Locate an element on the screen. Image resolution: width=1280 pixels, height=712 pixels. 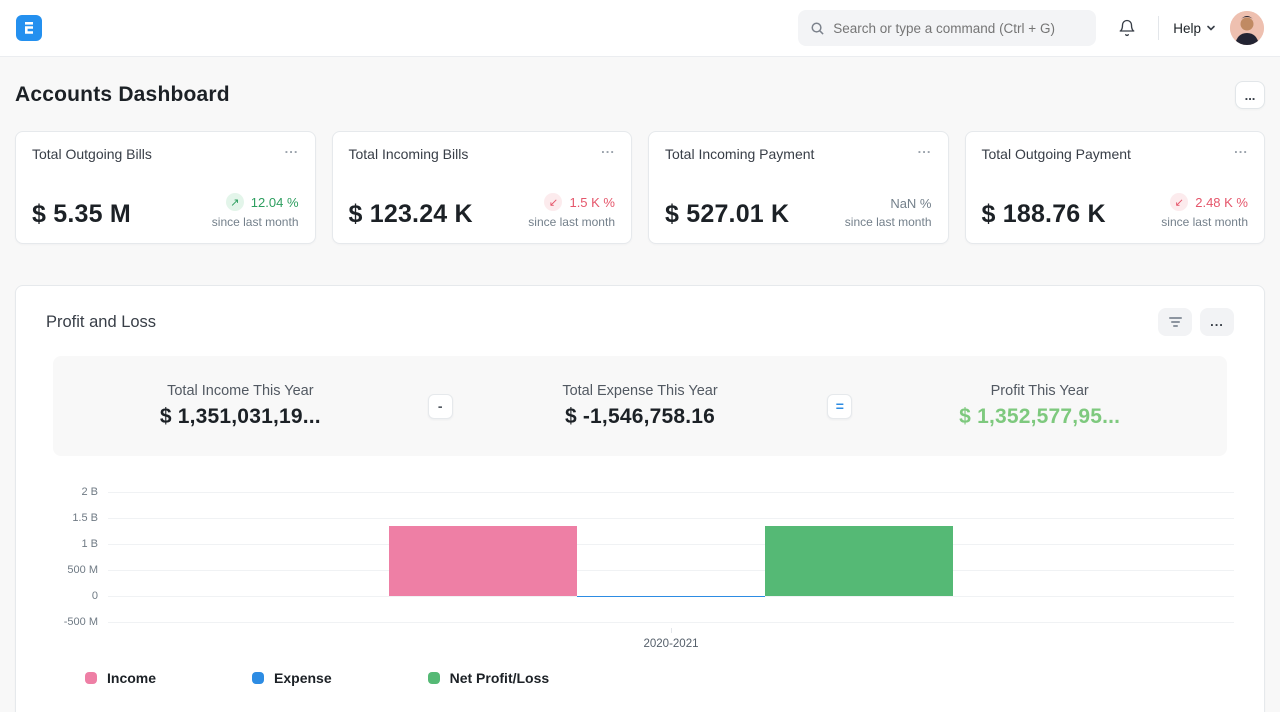
card-value: $ 123.24 K is located at coordinates (410, 214).